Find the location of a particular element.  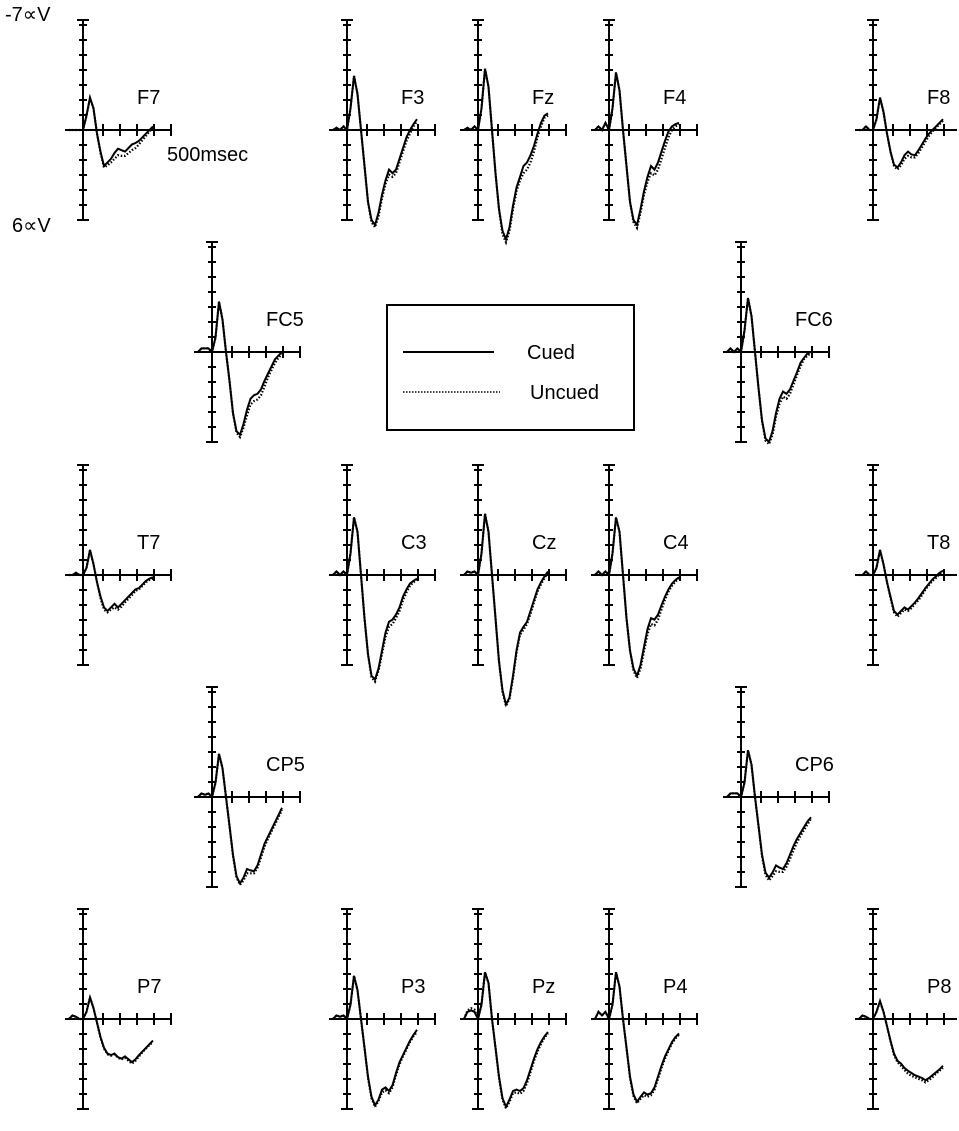

panel-f3: F3 is located at coordinates (382, 124).